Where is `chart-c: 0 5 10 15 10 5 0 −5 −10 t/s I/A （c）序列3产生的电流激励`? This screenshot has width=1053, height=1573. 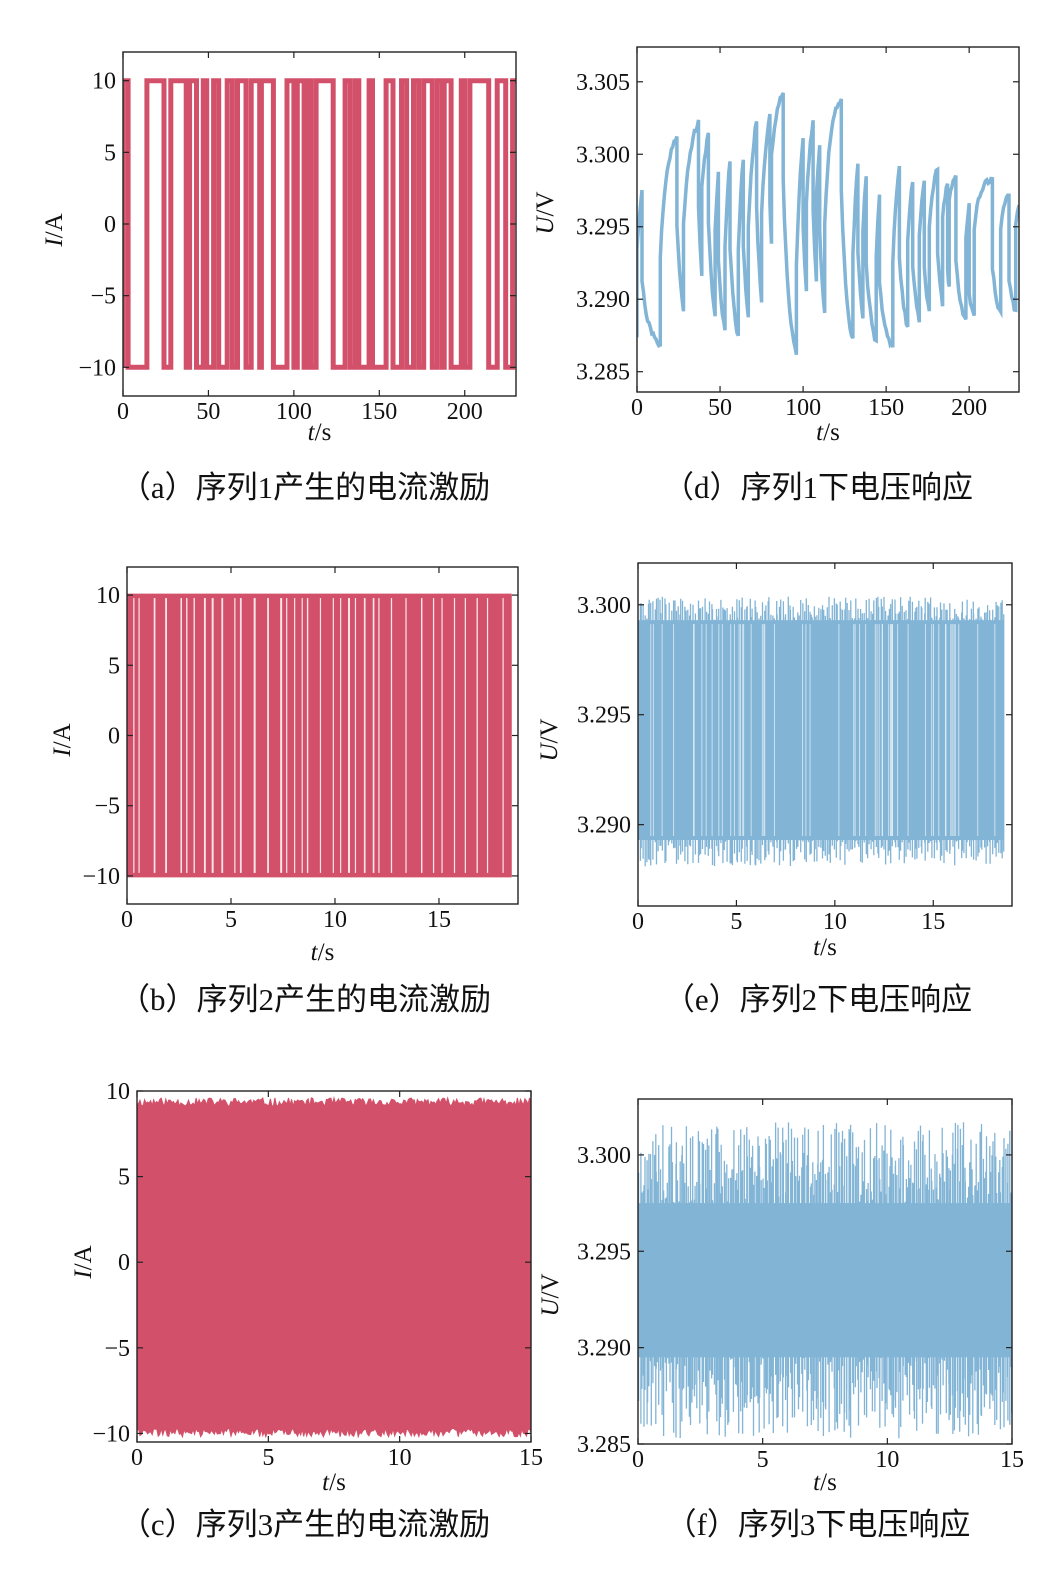 chart-c: 0 5 10 15 10 5 0 −5 −10 t/s I/A （c）序列3产生的电流激励 is located at coordinates (306, 1310).